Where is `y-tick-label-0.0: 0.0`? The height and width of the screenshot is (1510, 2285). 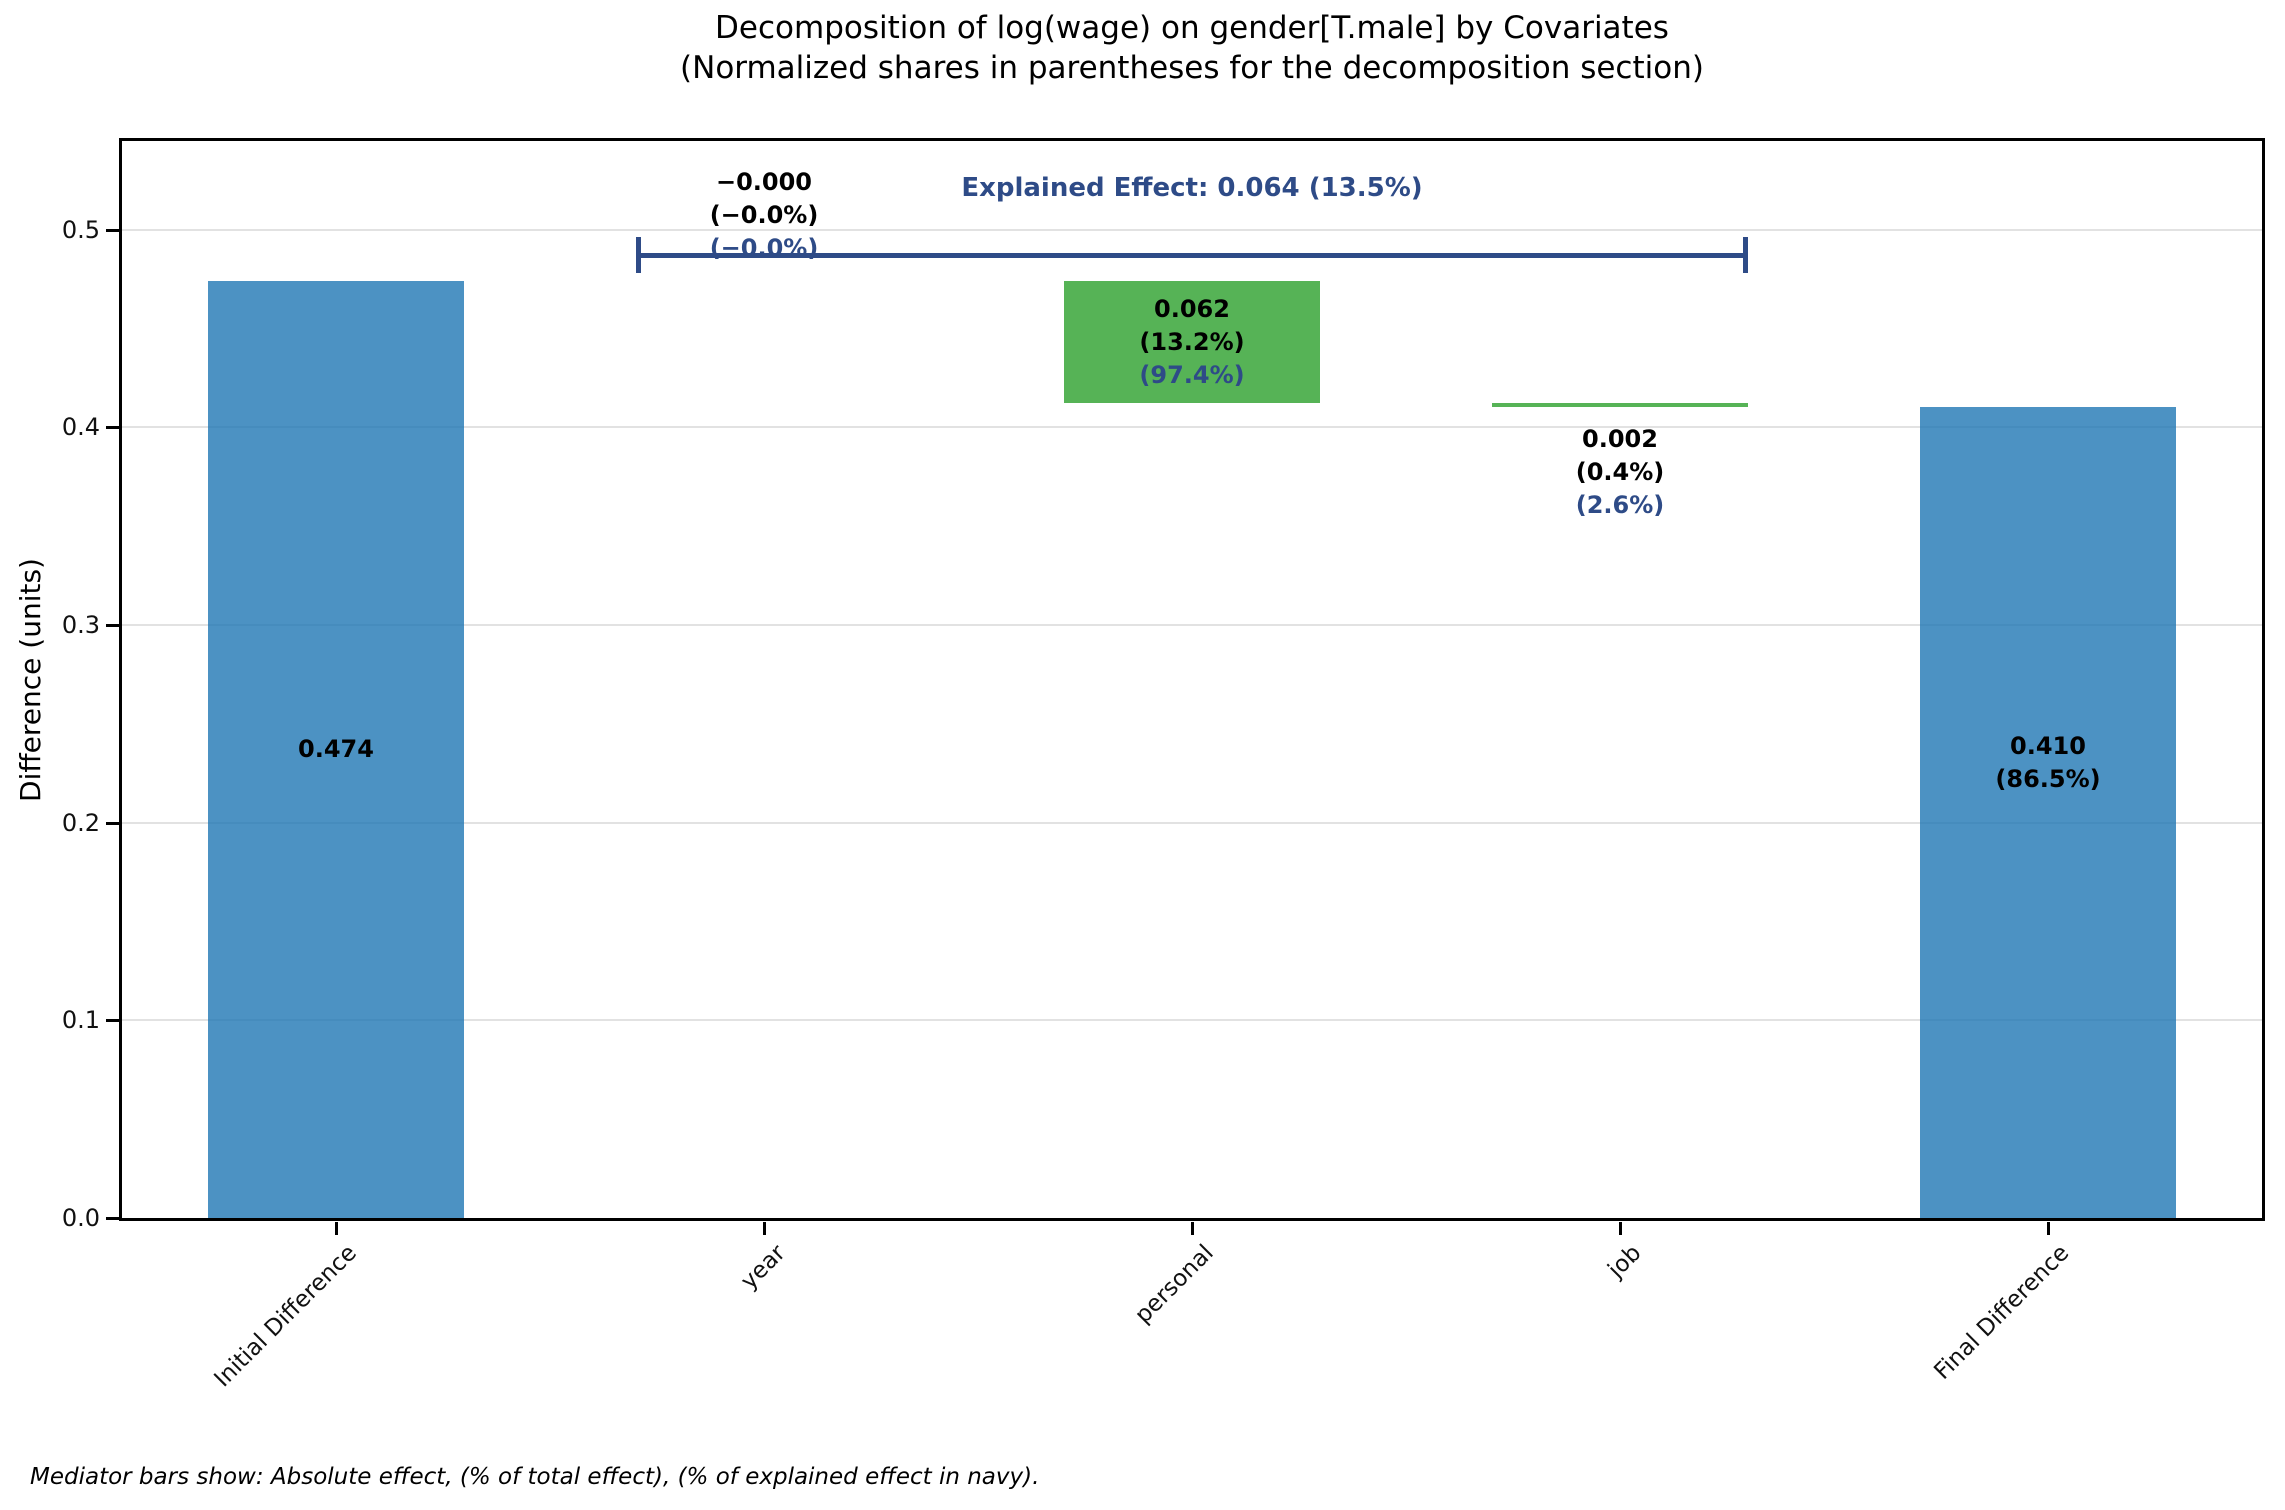 y-tick-label-0.0: 0.0 is located at coordinates (80, 1218).